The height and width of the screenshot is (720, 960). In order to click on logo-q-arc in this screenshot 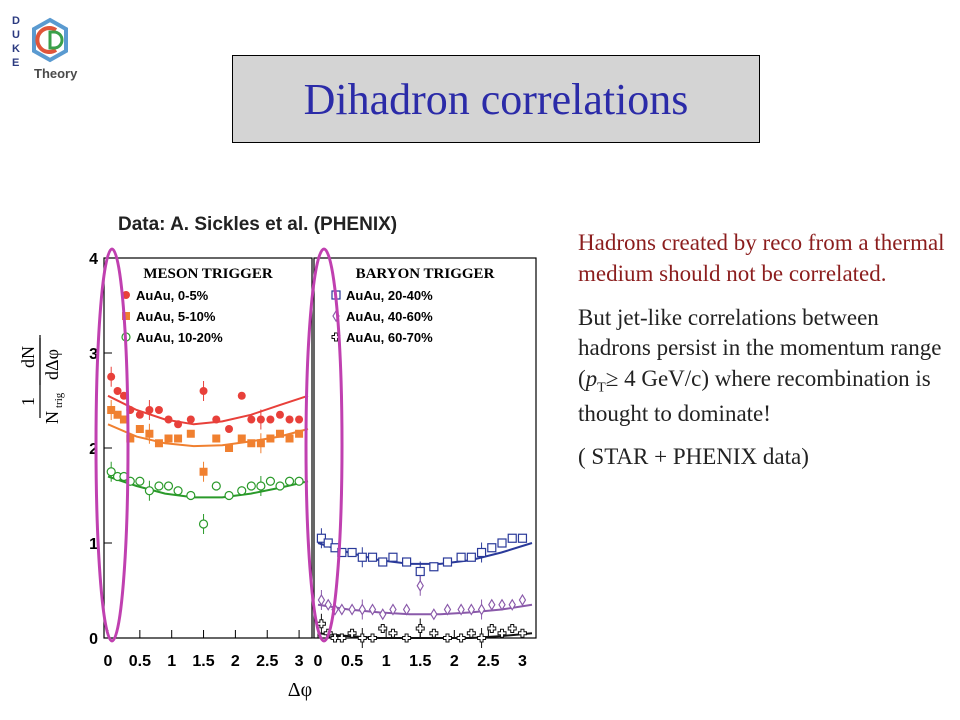, I will do `click(46, 40)`.